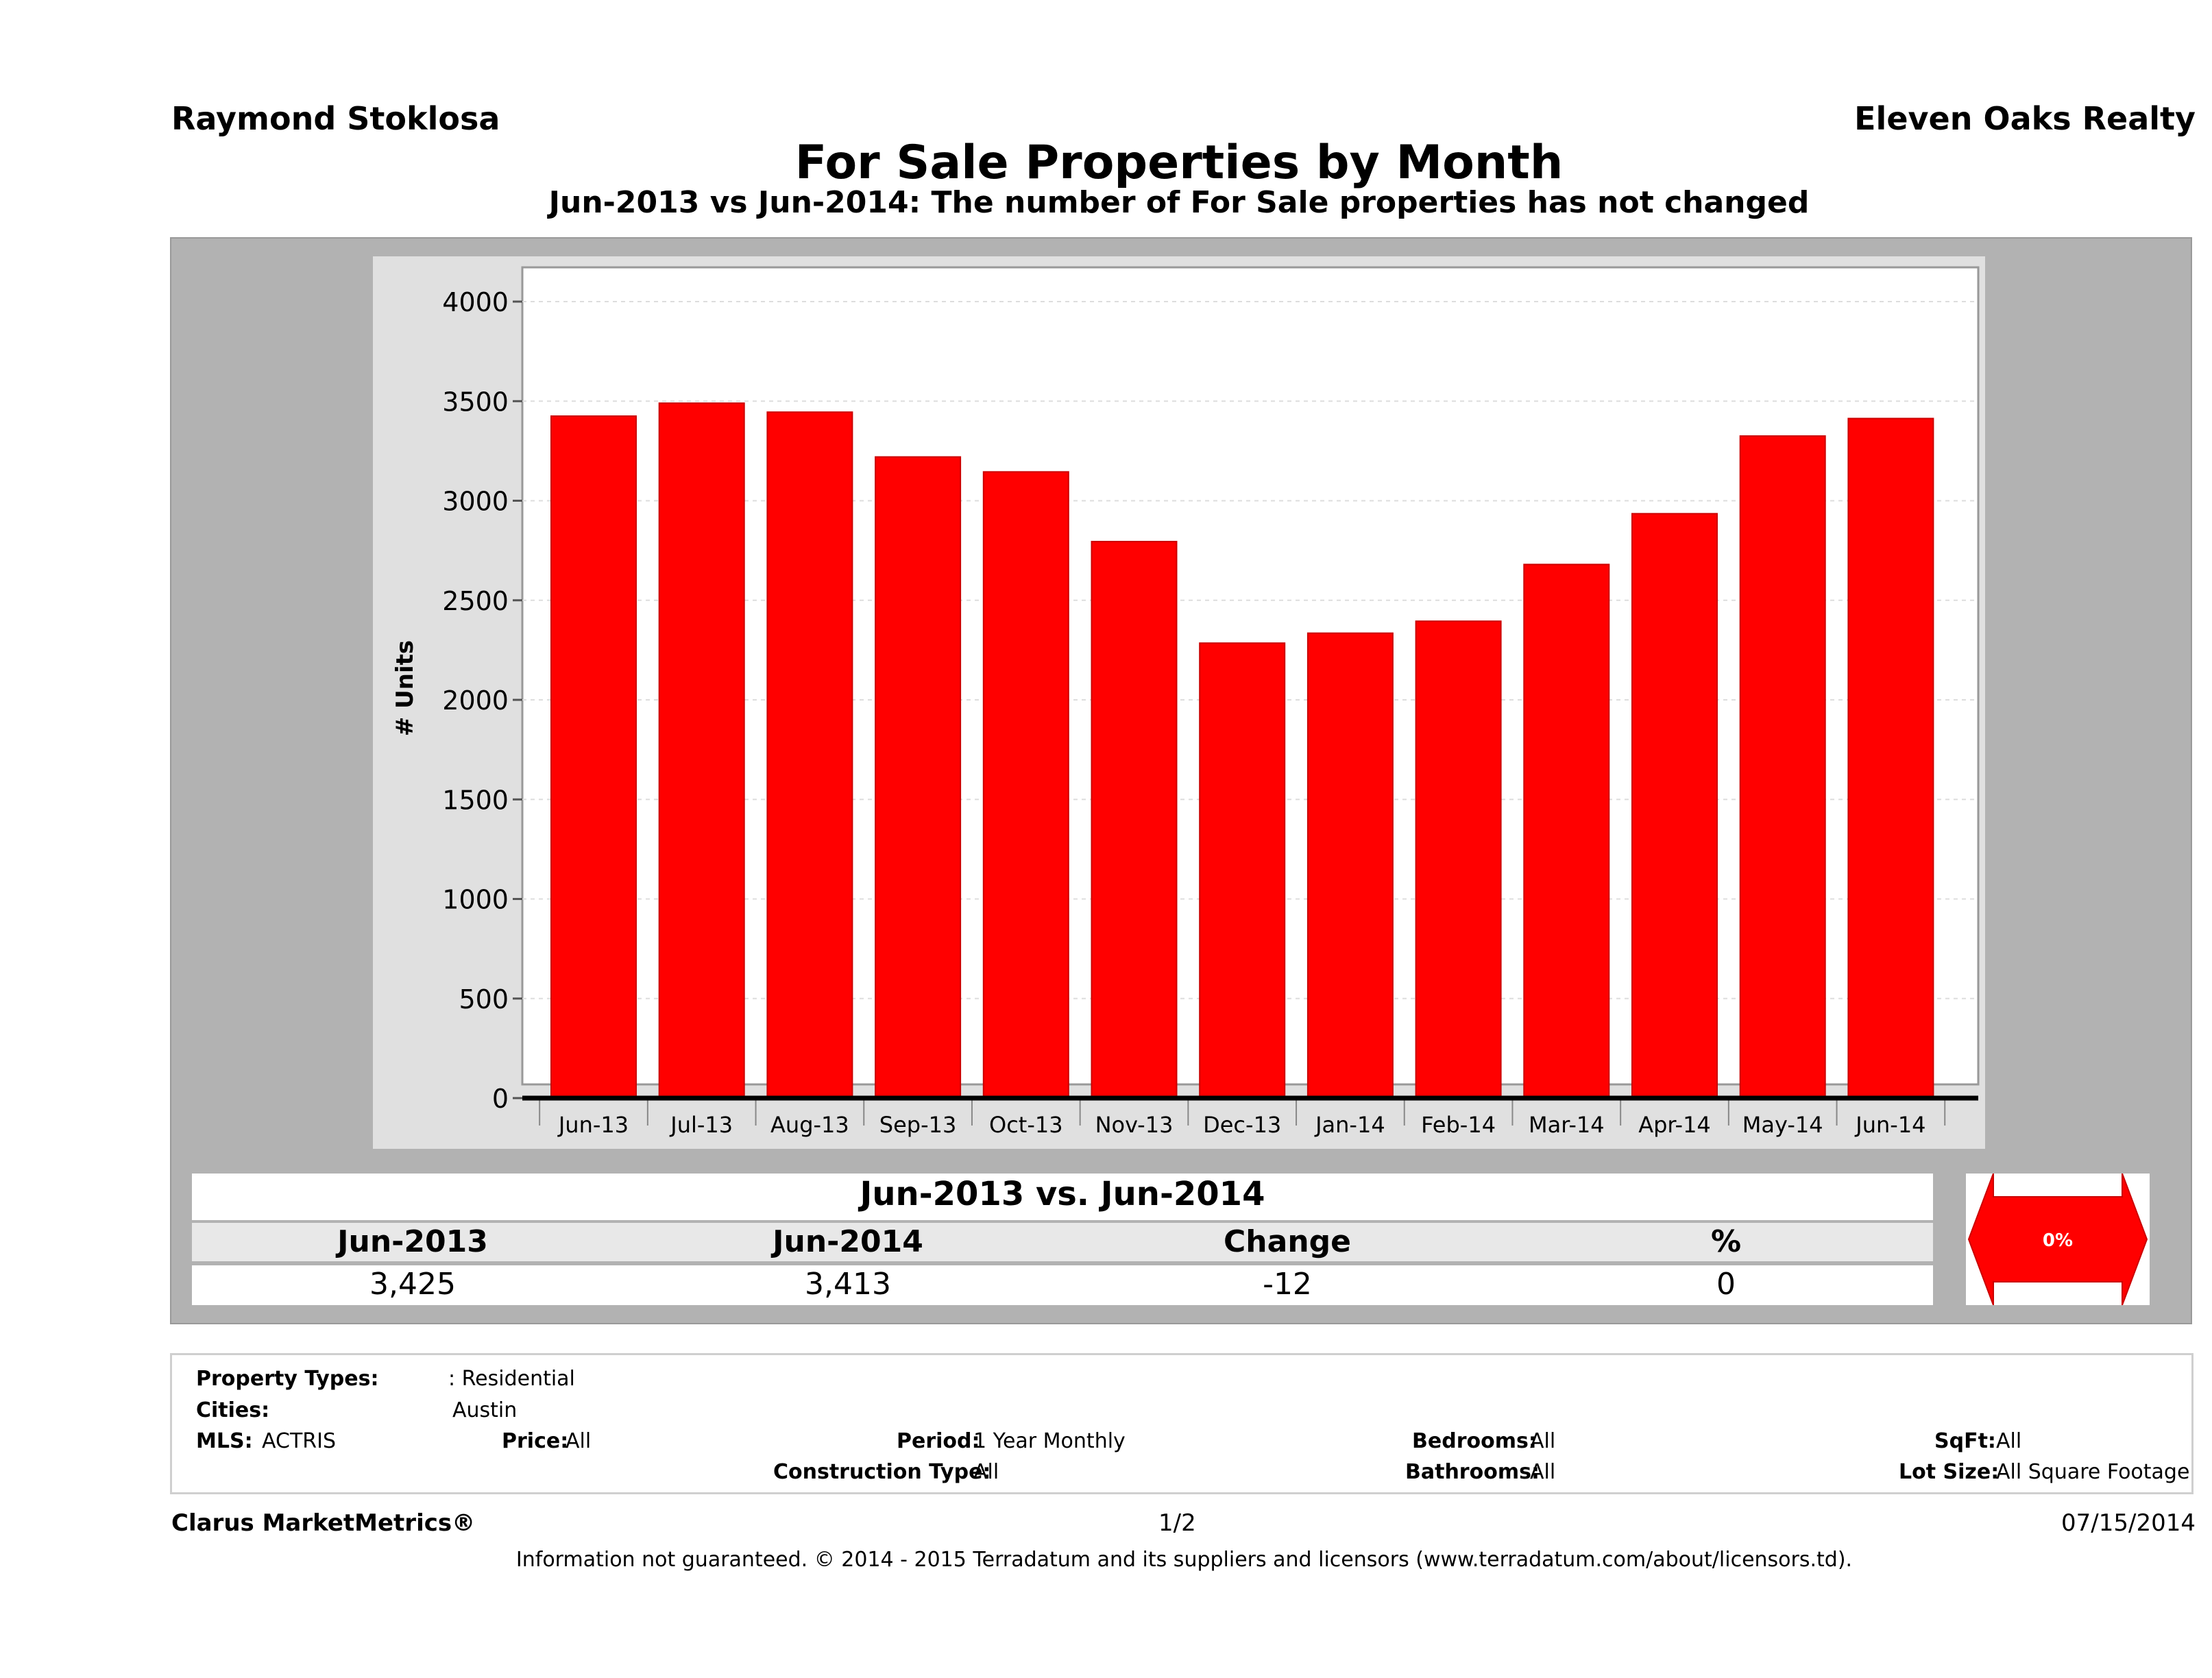 Image resolution: width=2212 pixels, height=1678 pixels. What do you see at coordinates (511, 1379) in the screenshot?
I see `property-types-value: : Residential` at bounding box center [511, 1379].